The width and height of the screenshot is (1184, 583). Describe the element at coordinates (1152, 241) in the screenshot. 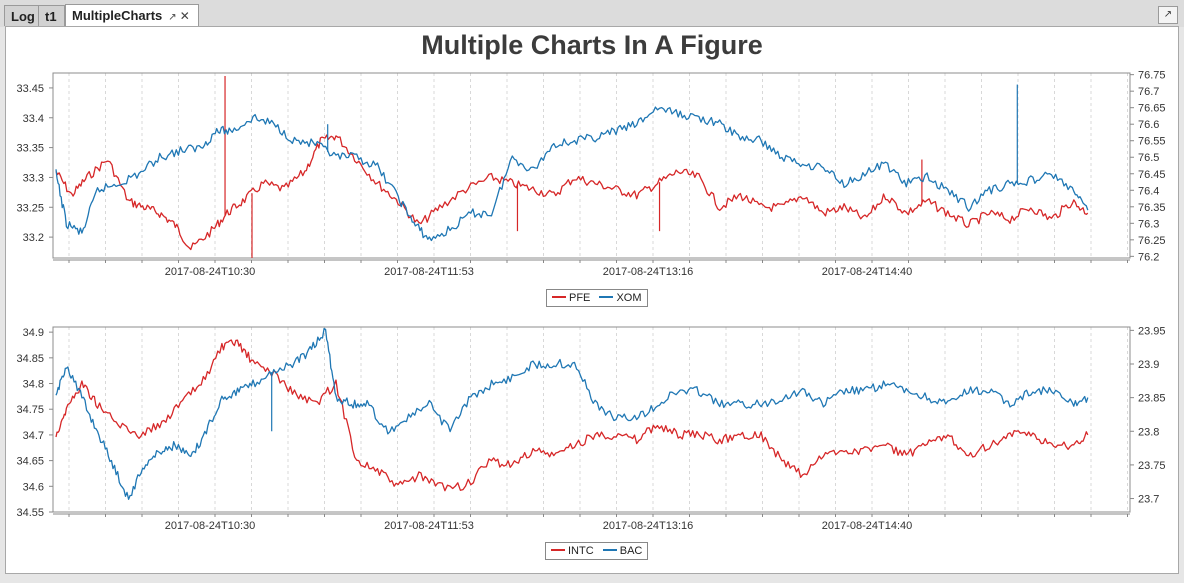

I see `y-right-tick-label: 76.25` at that location.